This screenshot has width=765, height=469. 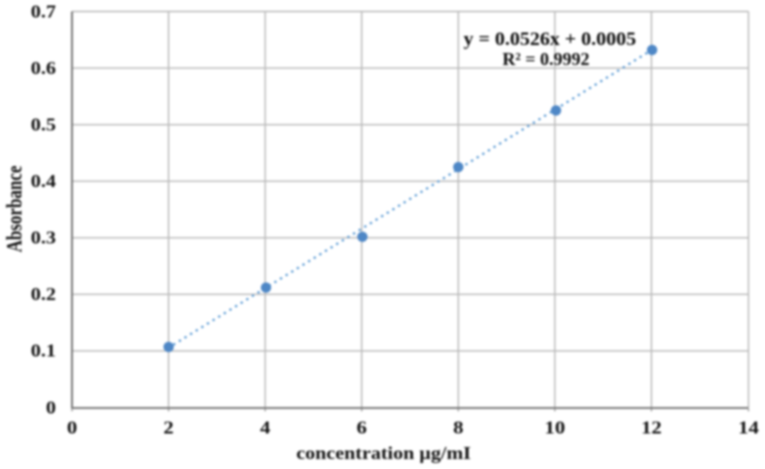 I want to click on svg-text: 0.7, so click(x=44, y=12).